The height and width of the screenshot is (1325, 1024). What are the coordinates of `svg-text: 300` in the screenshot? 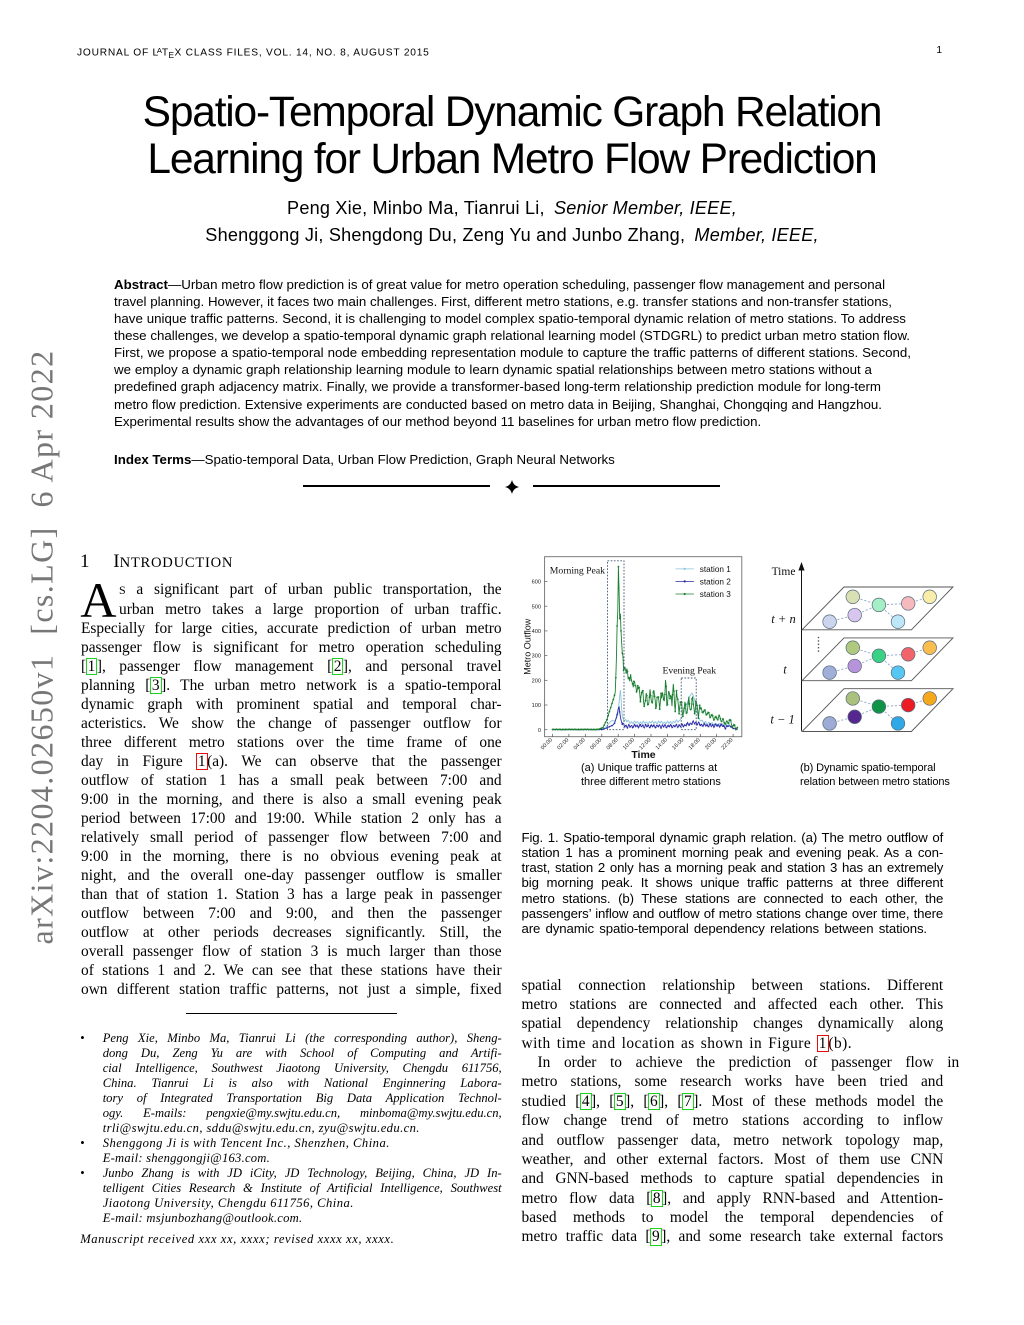 It's located at (536, 657).